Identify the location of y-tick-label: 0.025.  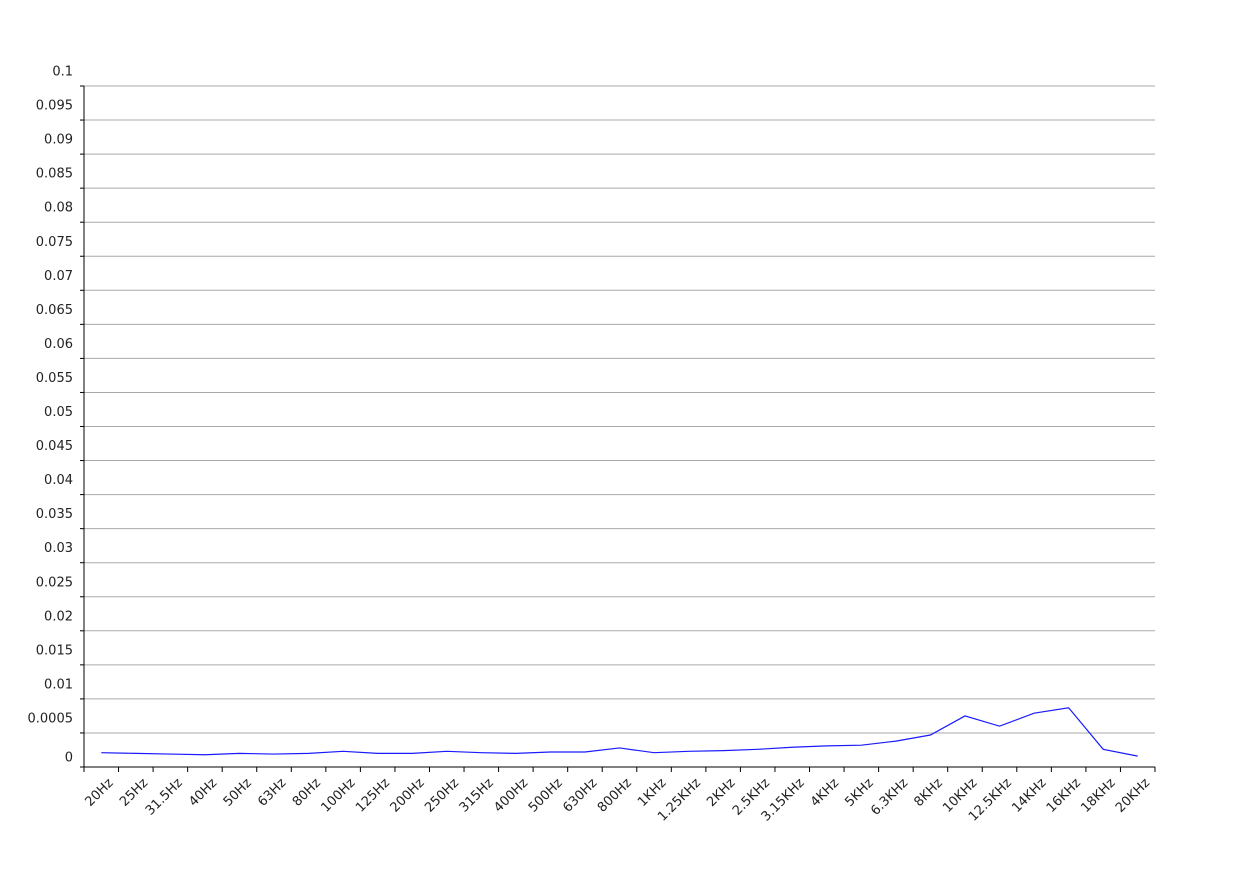
(54, 582).